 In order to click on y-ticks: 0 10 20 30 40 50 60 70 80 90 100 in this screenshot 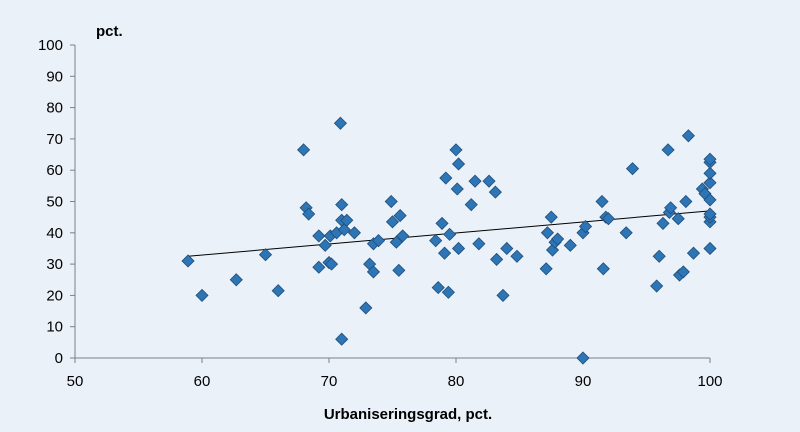, I will do `click(56, 202)`.